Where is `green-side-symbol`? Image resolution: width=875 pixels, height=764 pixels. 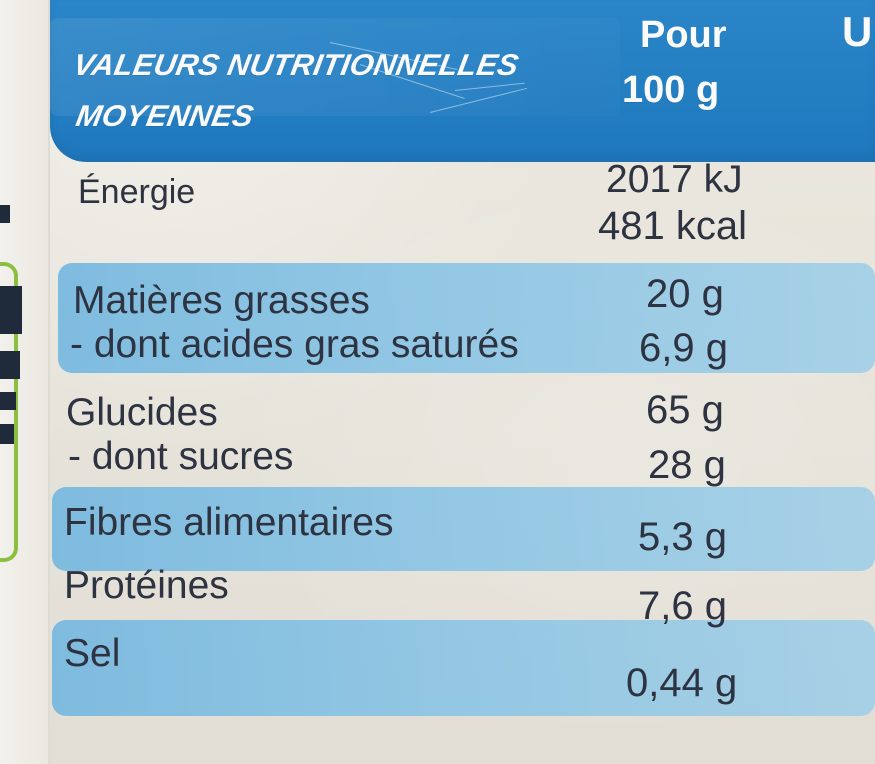 green-side-symbol is located at coordinates (9, 412).